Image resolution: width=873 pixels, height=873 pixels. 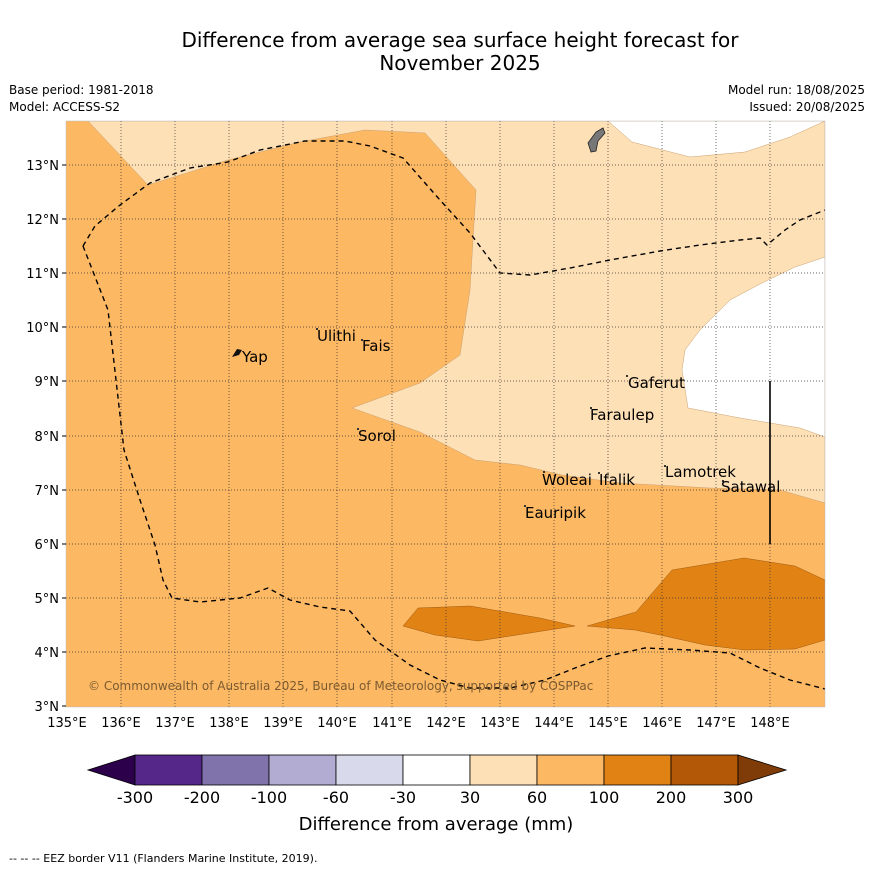 I want to click on colorbar, so click(x=437, y=770).